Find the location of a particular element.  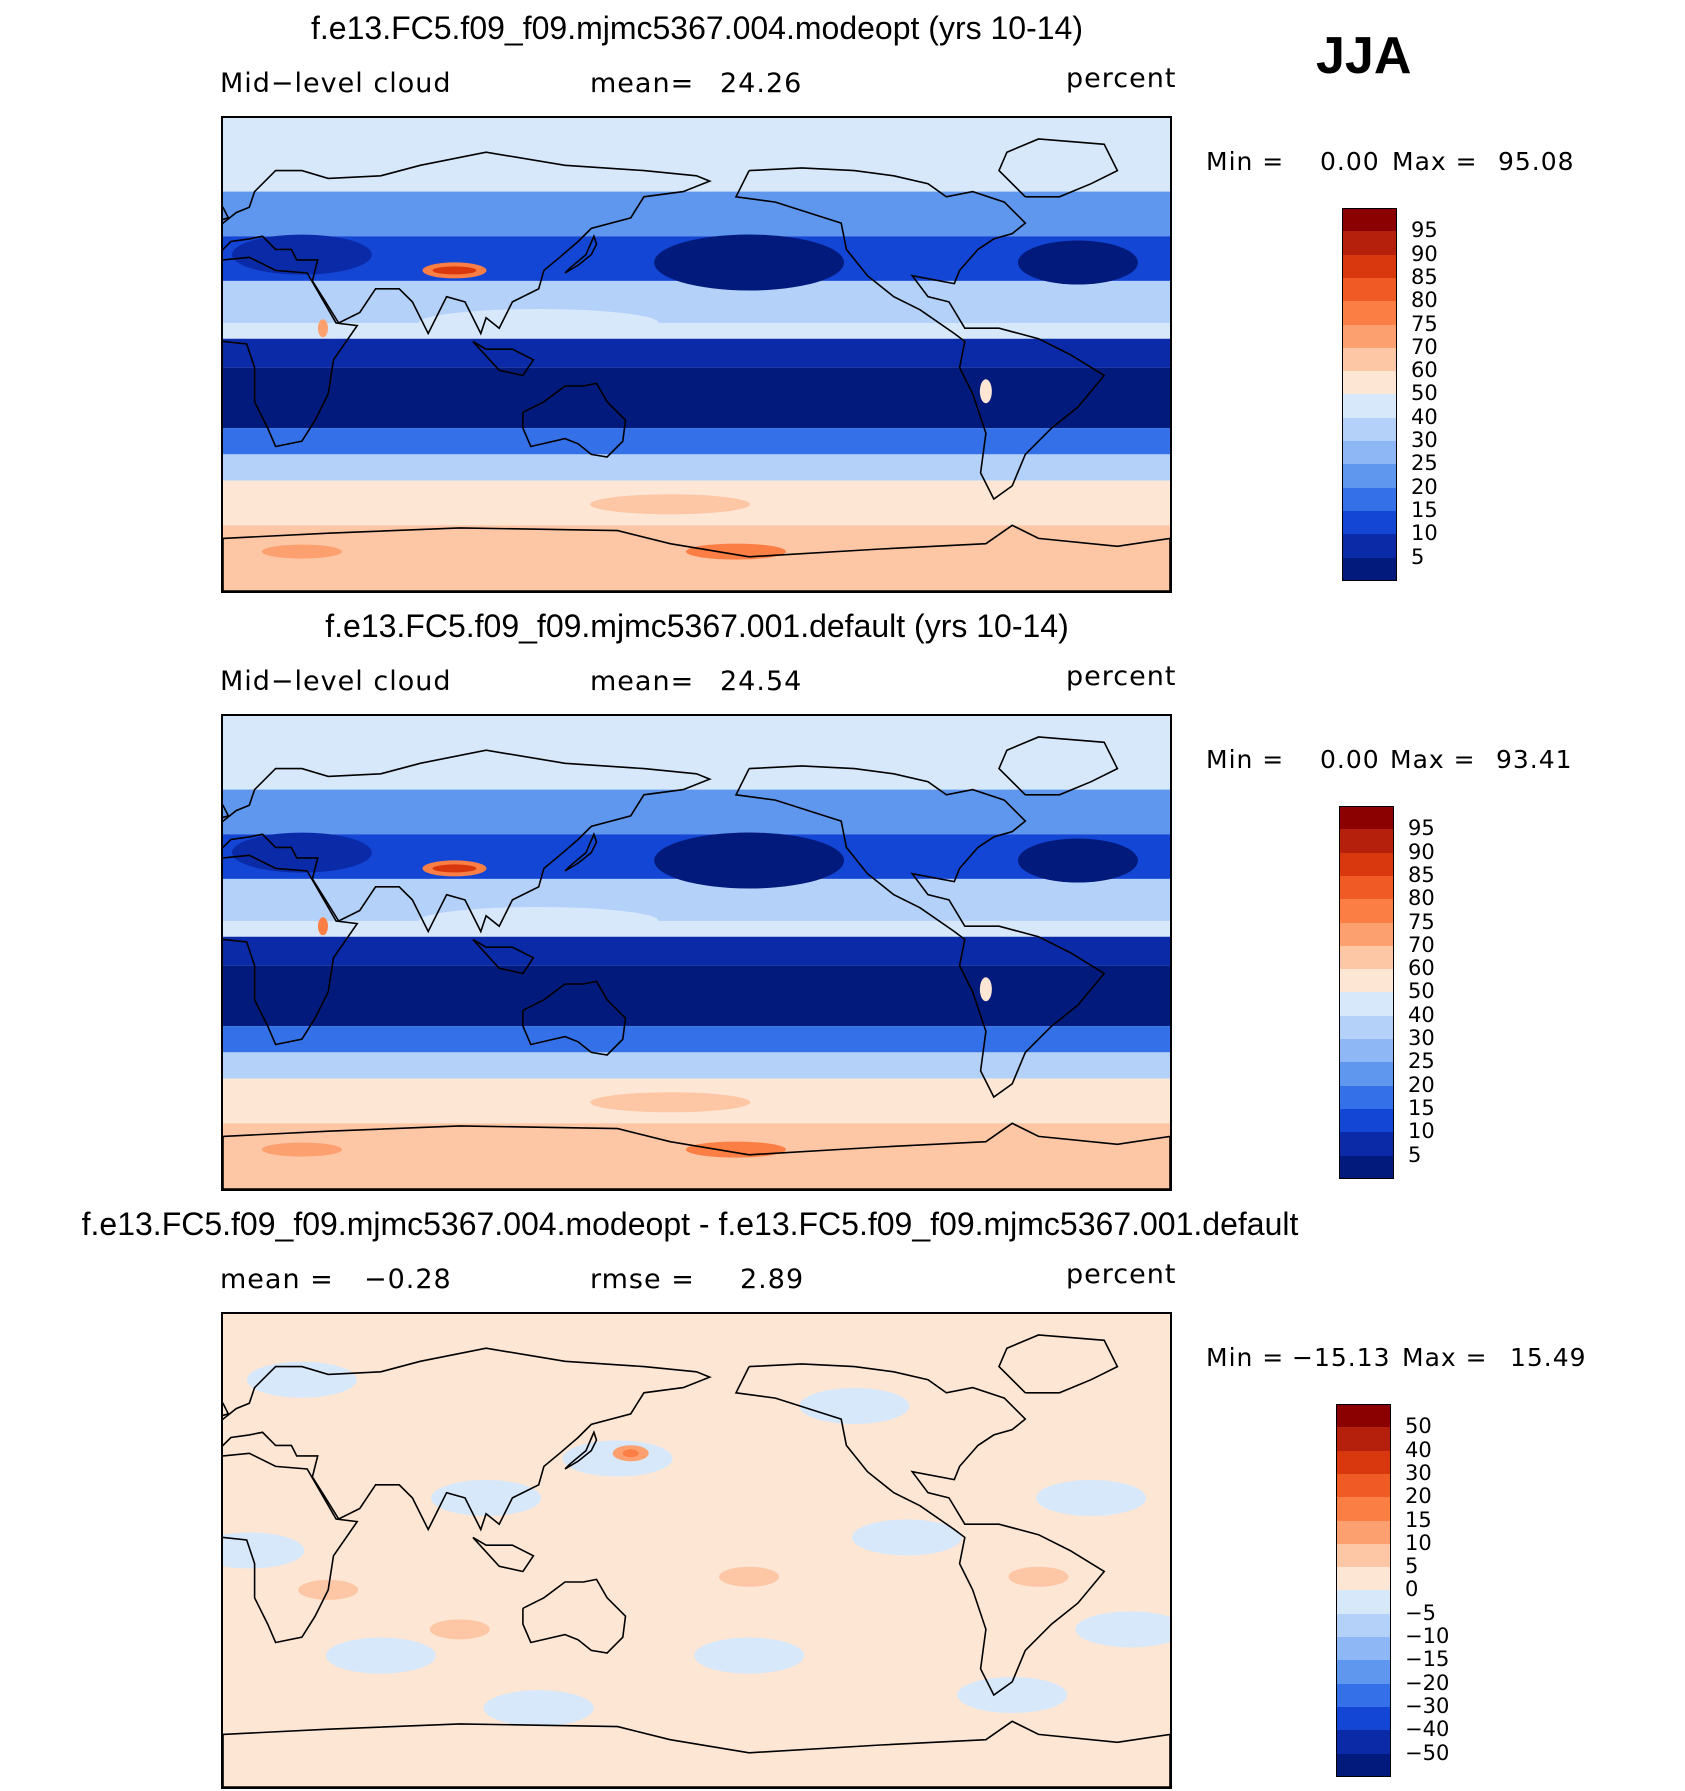

panel-3-min-label: Min = is located at coordinates (1245, 1357).